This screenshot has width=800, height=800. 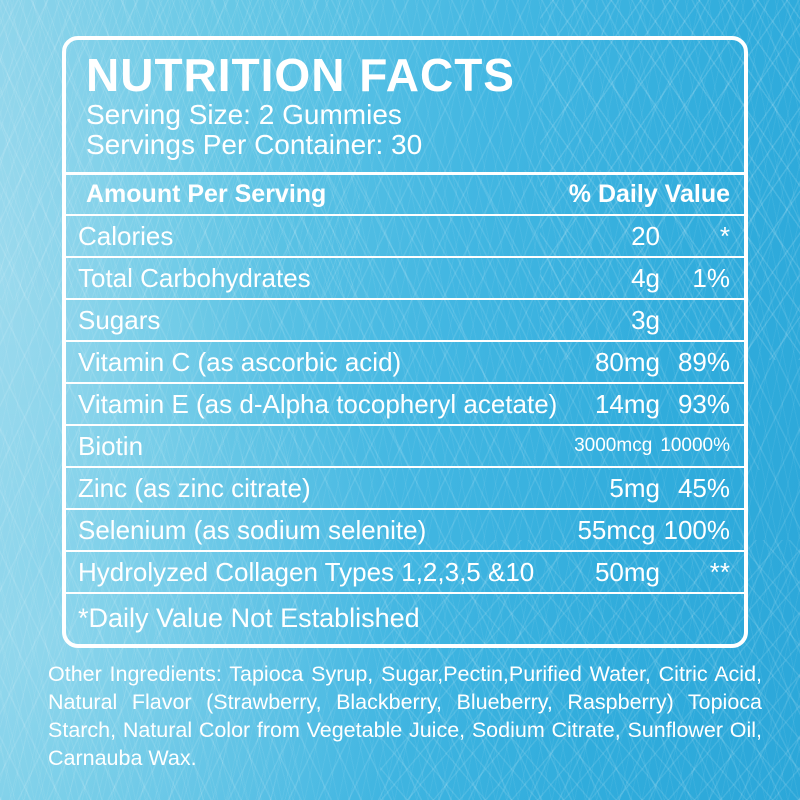 What do you see at coordinates (405, 236) in the screenshot?
I see `nutrient-row-calories: Calories 20 *` at bounding box center [405, 236].